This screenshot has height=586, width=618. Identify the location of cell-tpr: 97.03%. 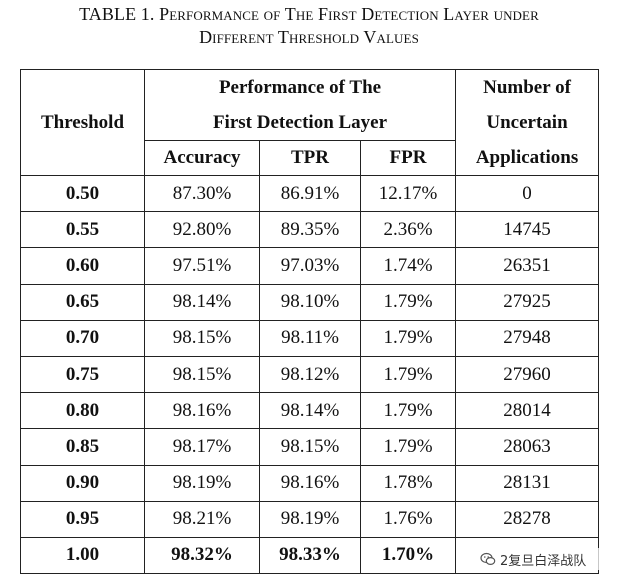
(310, 266).